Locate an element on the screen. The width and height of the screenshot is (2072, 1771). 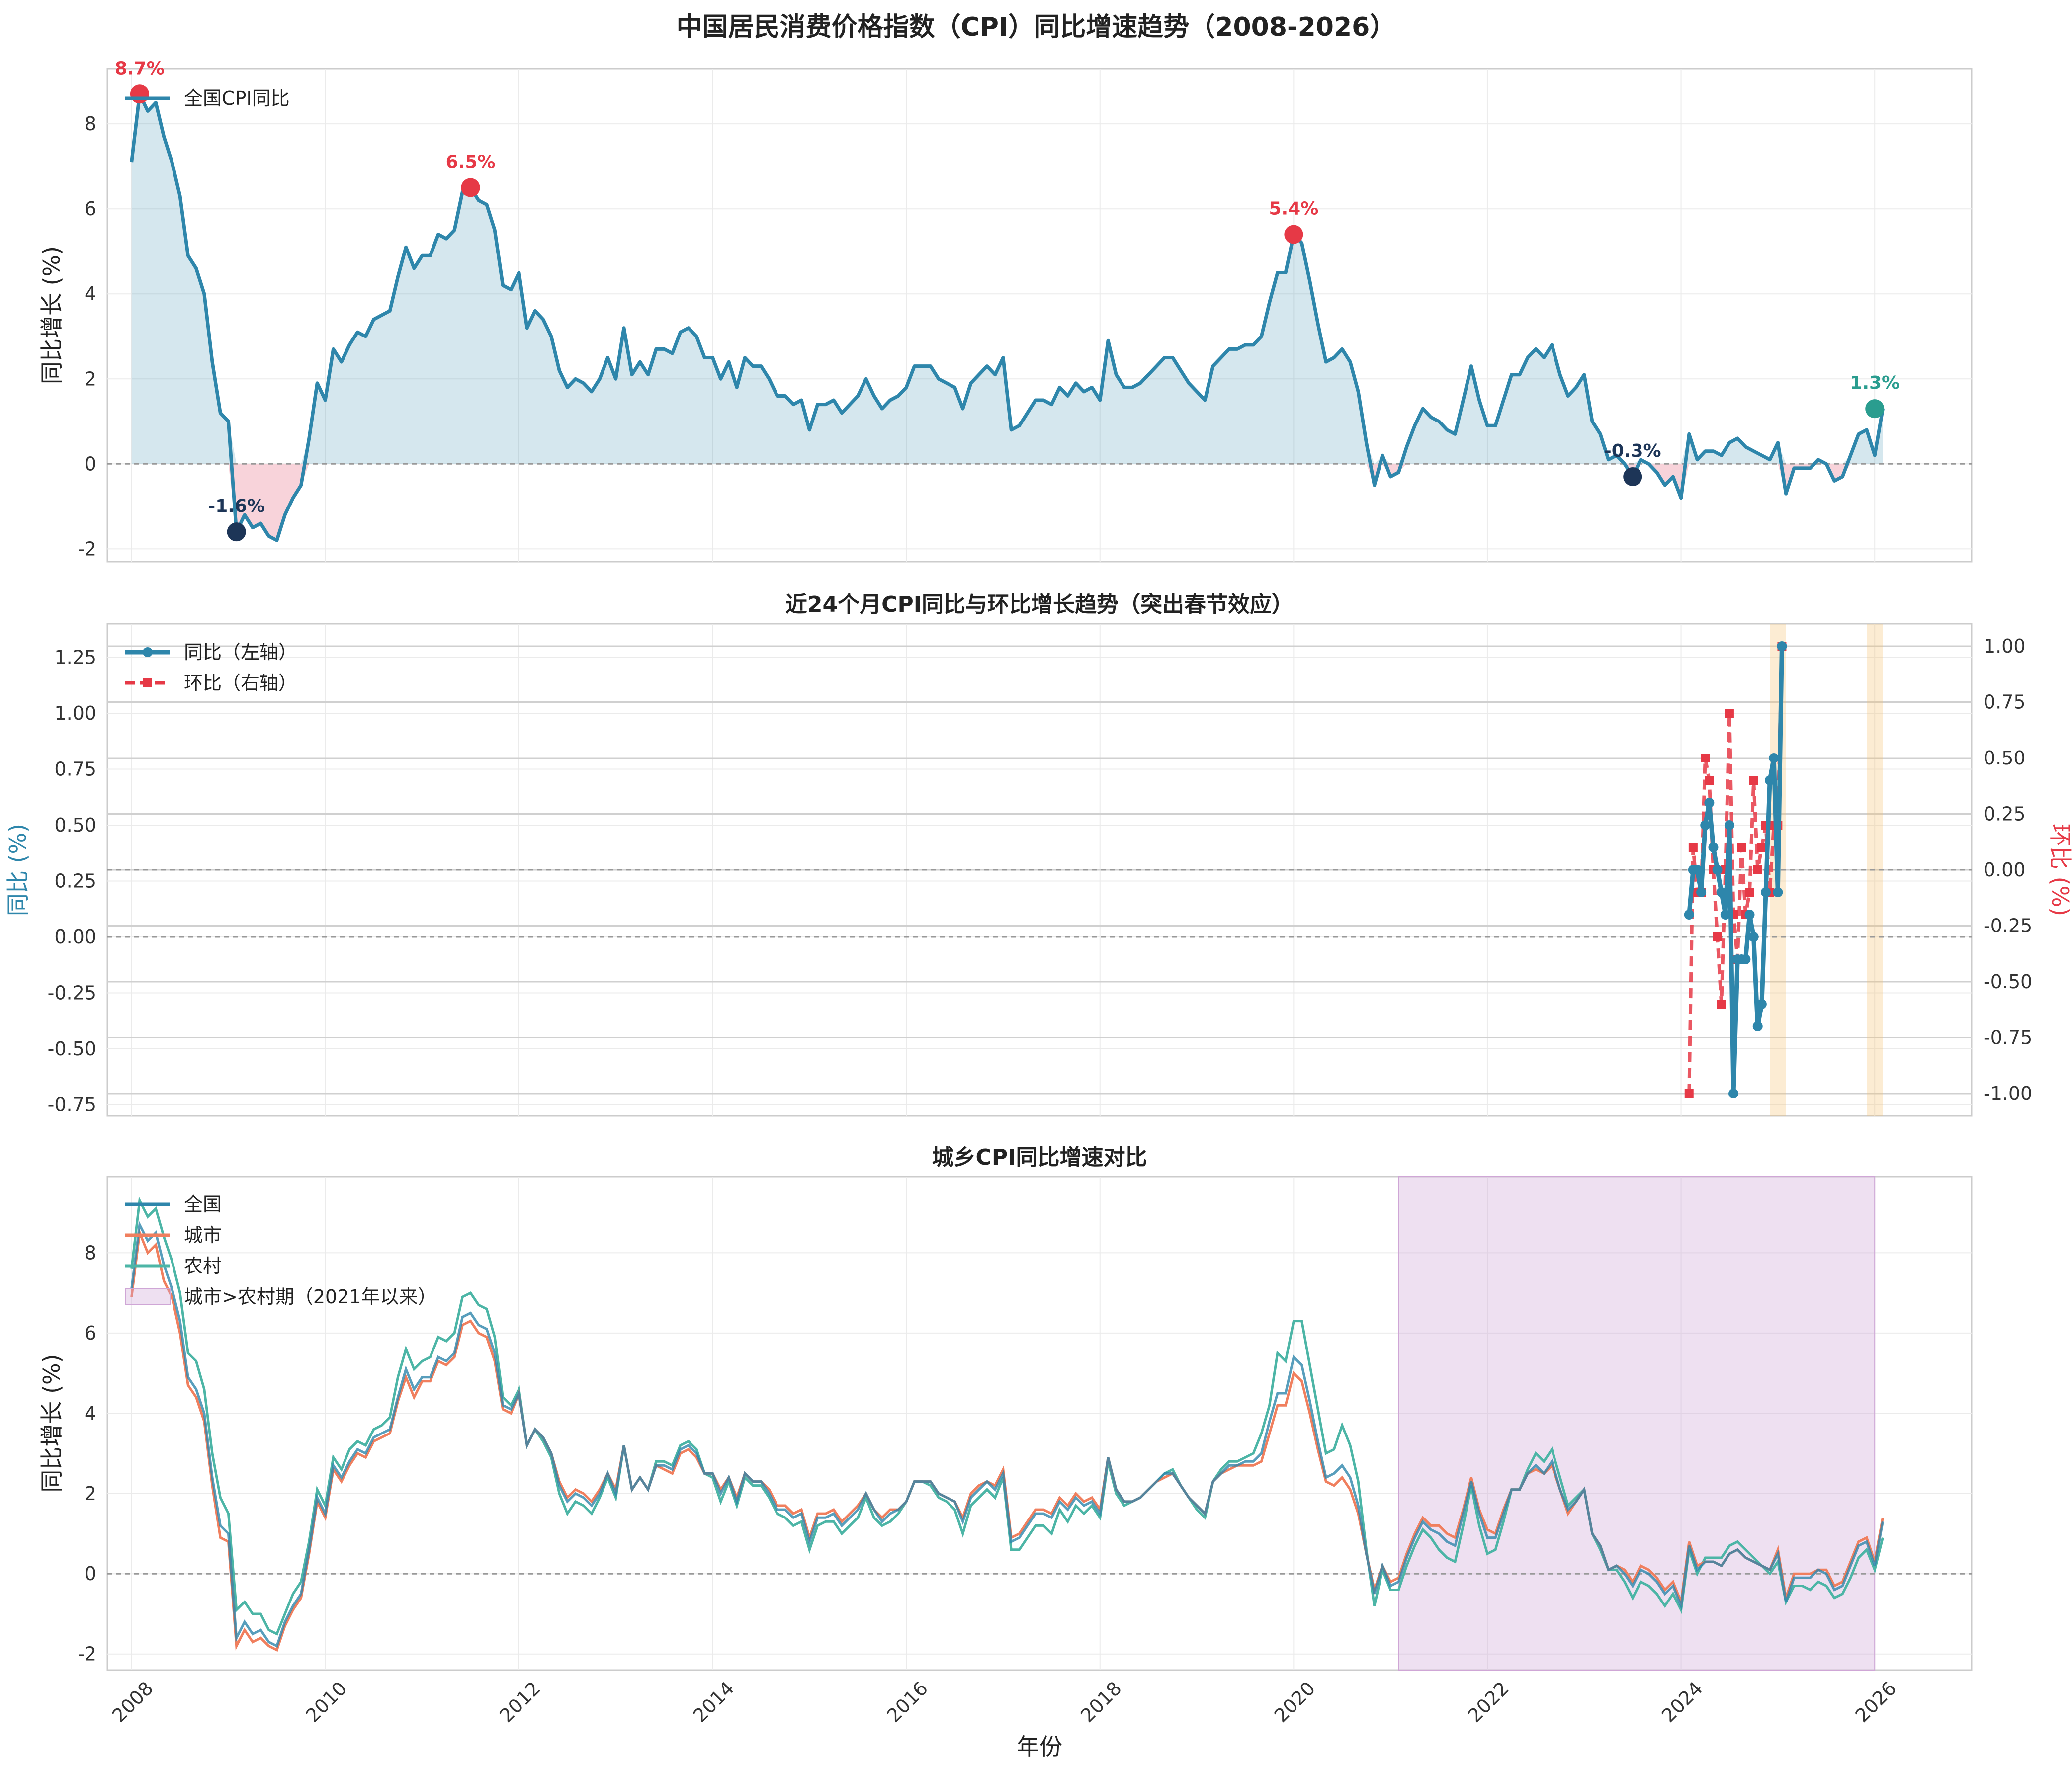
y2-tick-label: 0.00 is located at coordinates (2005, 870).